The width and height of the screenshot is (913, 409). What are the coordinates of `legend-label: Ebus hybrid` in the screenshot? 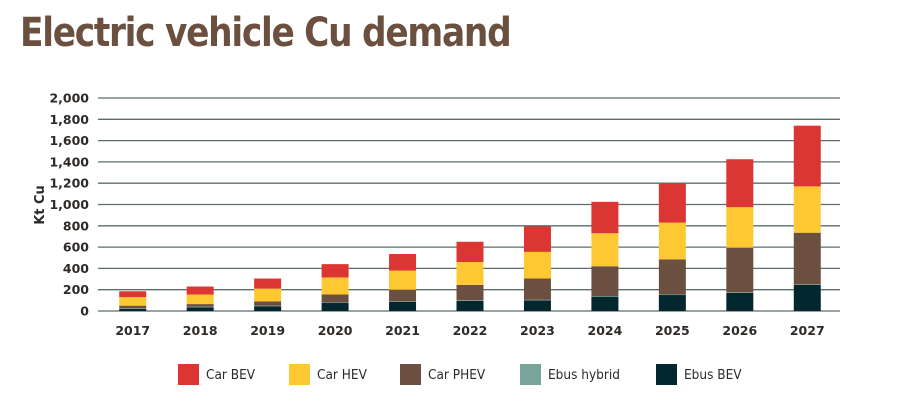 It's located at (583, 374).